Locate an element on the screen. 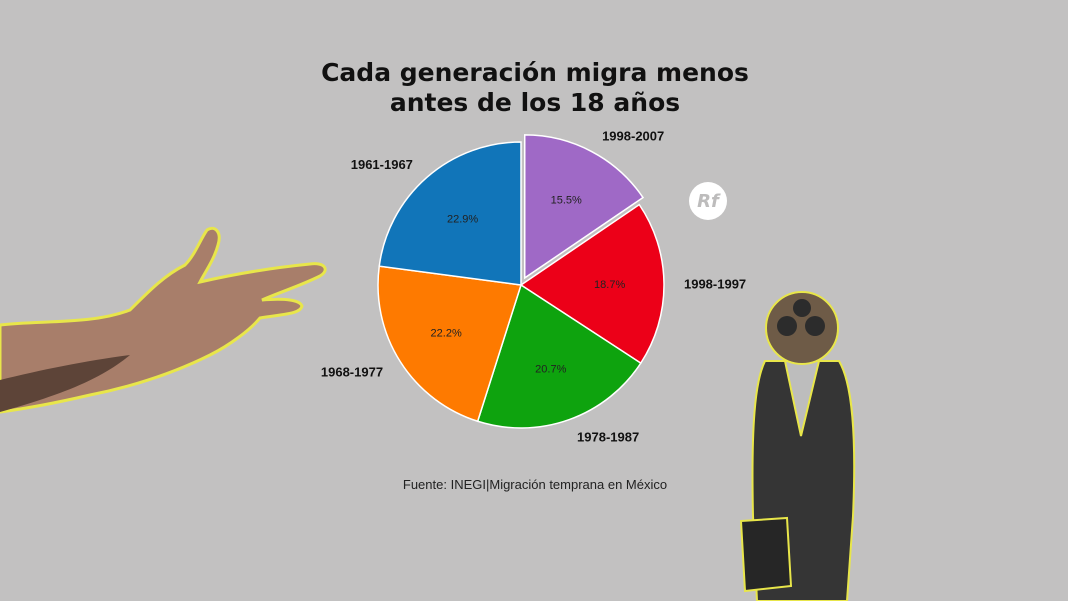  pie-slice-1978-1987 is located at coordinates (559, 356).